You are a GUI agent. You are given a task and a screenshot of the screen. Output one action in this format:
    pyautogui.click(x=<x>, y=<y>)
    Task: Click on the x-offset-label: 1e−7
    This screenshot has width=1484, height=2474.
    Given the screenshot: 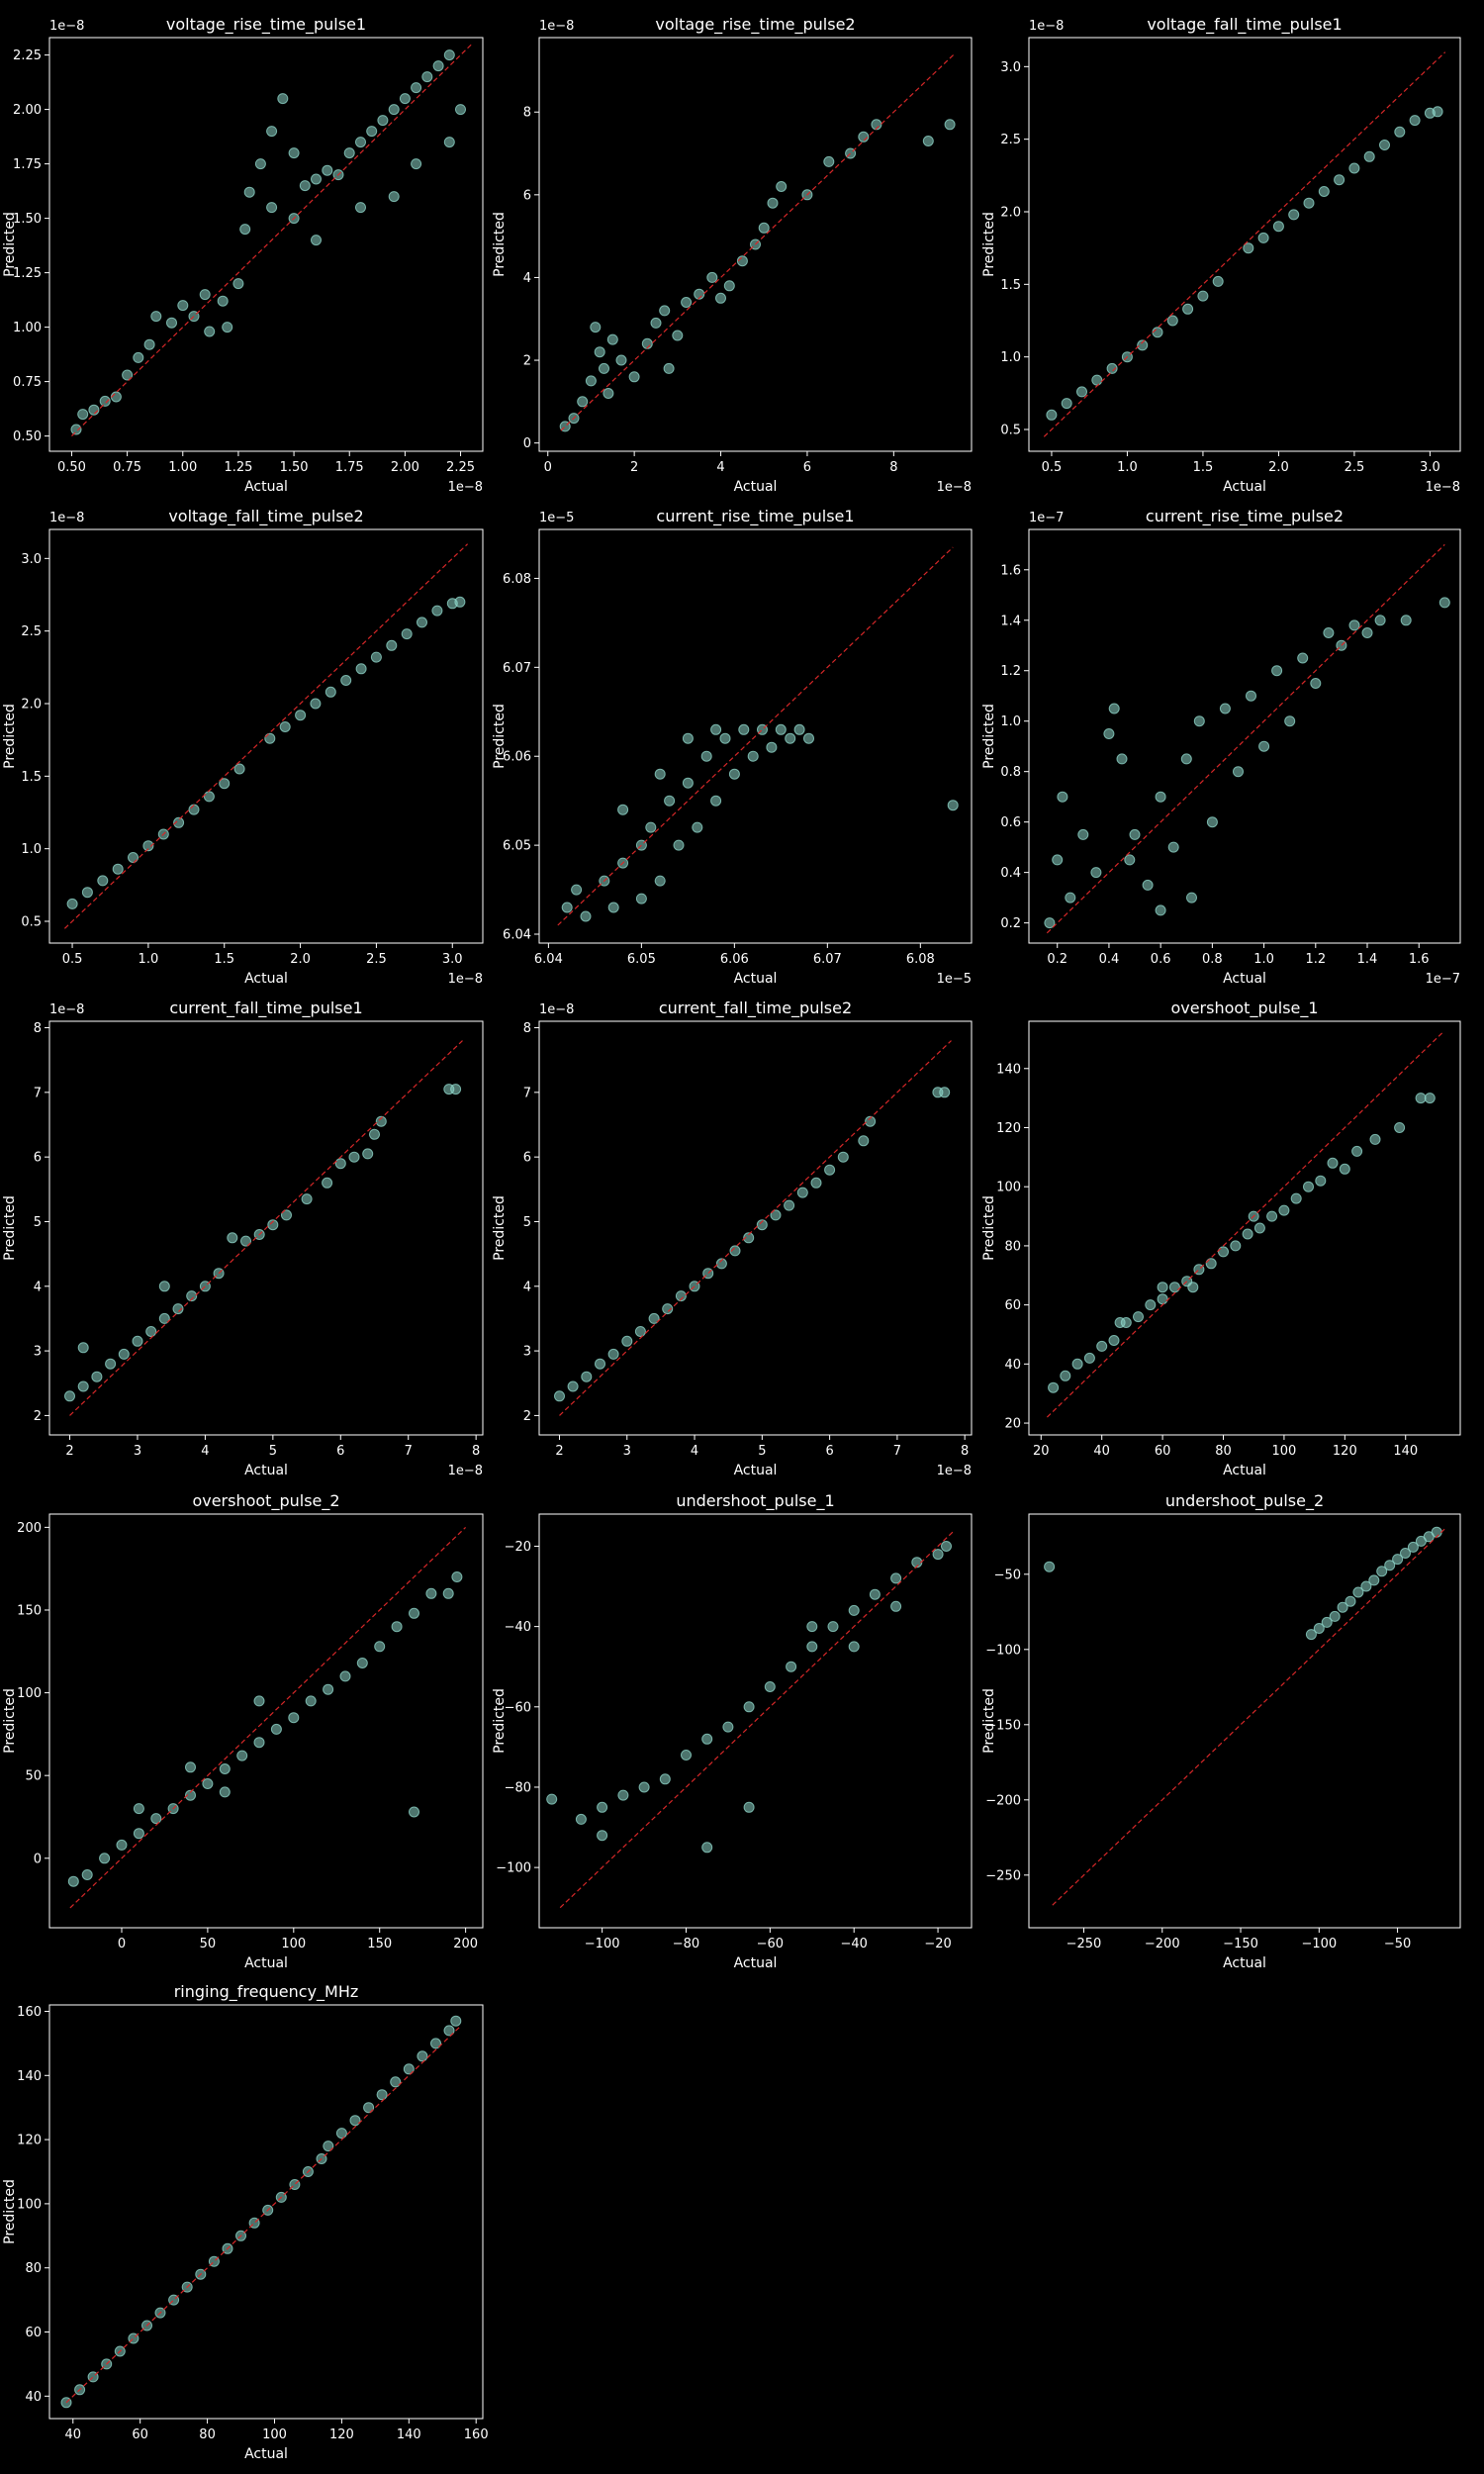 What is the action you would take?
    pyautogui.click(x=1443, y=979)
    